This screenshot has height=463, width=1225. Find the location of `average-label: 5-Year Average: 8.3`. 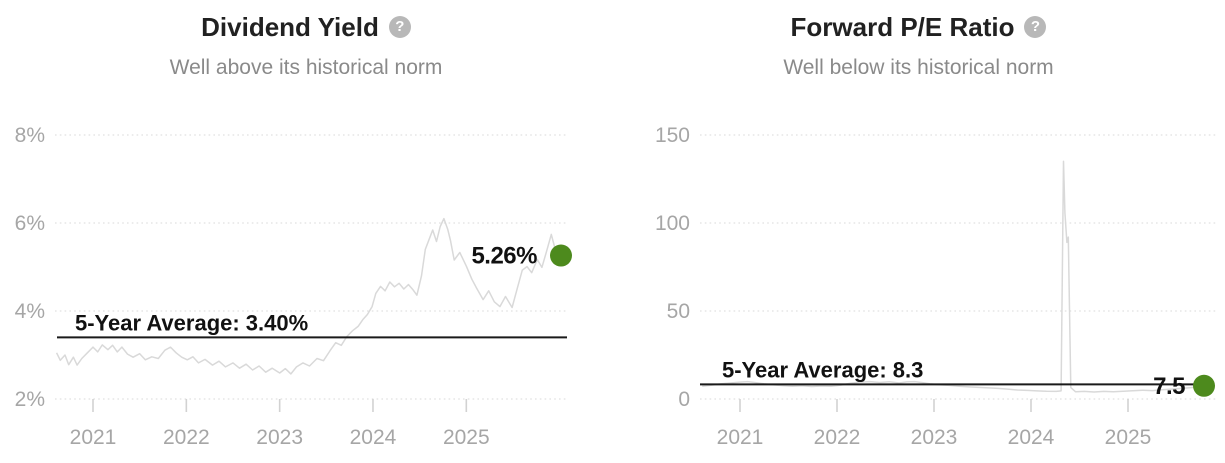

average-label: 5-Year Average: 8.3 is located at coordinates (822, 369).